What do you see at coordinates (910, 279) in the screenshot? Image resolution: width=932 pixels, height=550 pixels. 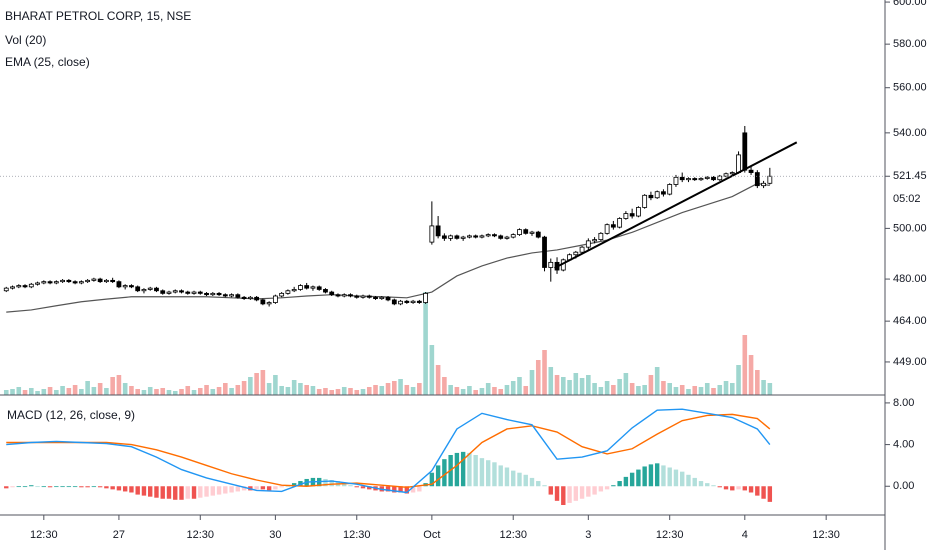 I see `y-tick-label: 480.00` at bounding box center [910, 279].